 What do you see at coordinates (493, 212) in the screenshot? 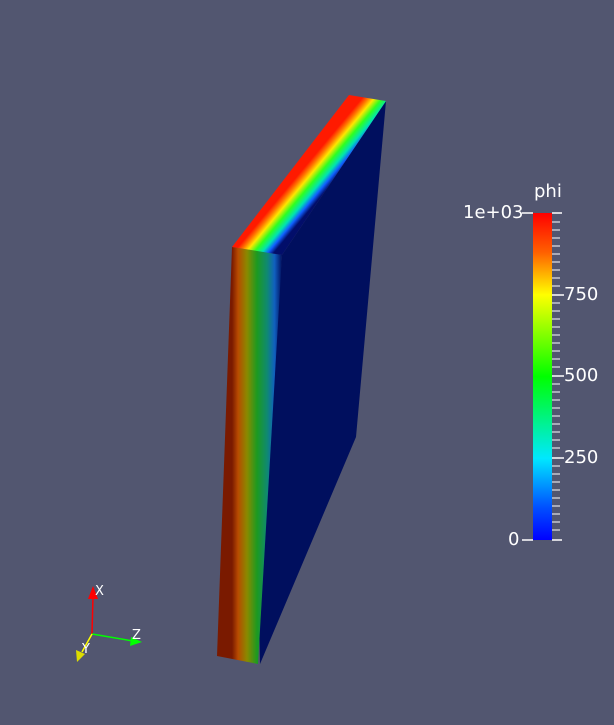
I see `scalar-bar-tick-label: 1e+03` at bounding box center [493, 212].